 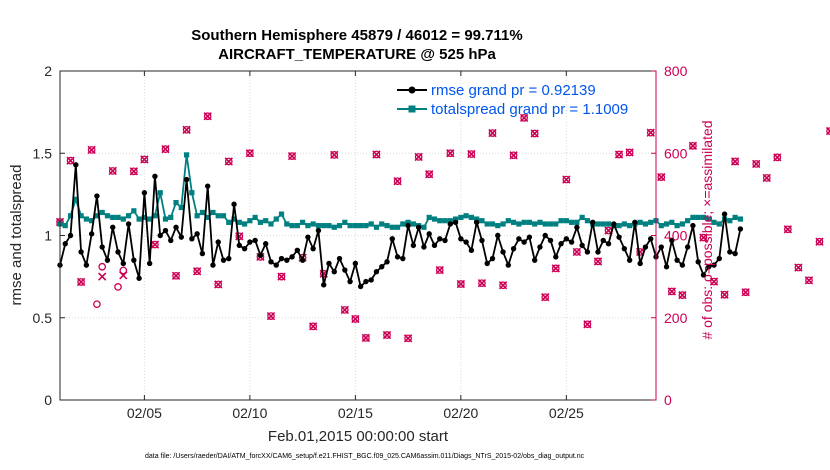 I want to click on chart-title-line-2: AIRCRAFT_TEMPERATURE @ 525 hPa, so click(x=357, y=54).